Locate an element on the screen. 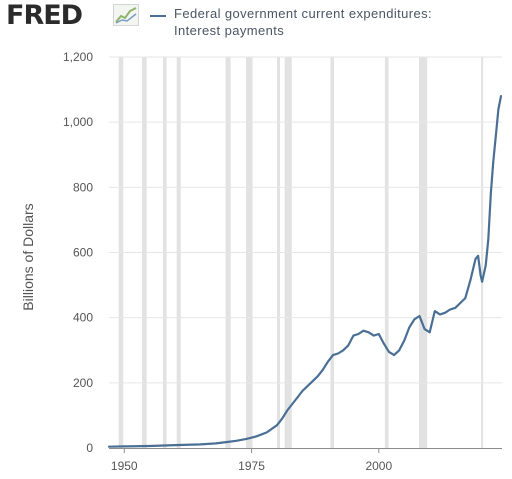  x-axis-ticks: 1950 1975 2000 is located at coordinates (251, 460).